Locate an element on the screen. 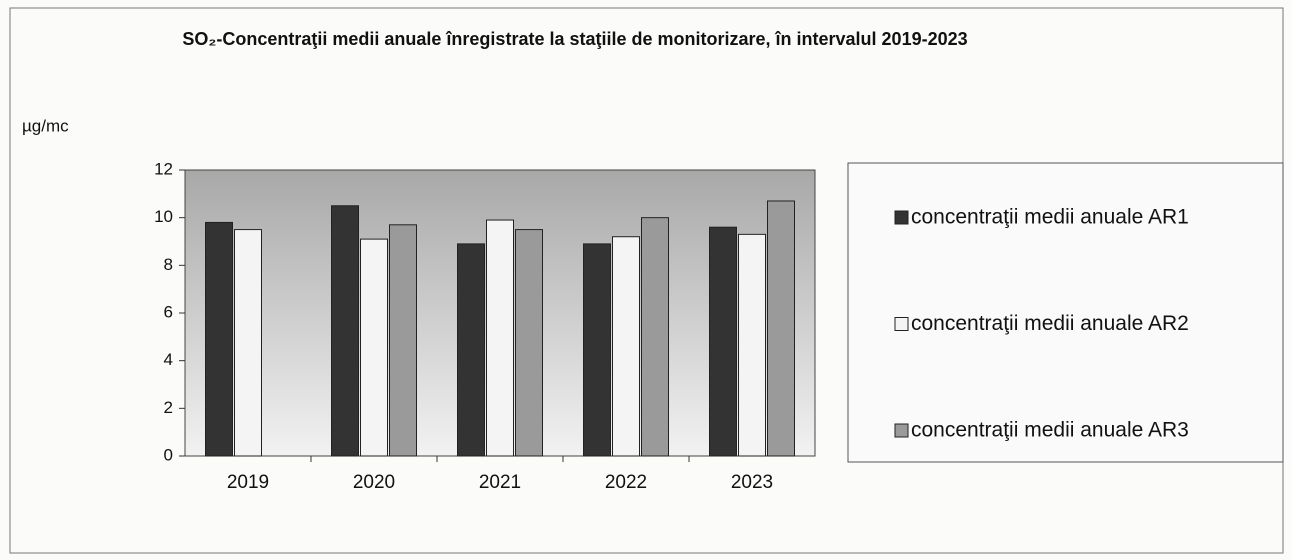 This screenshot has width=1291, height=560. legend-label: concentraţii medii anuale AR2 is located at coordinates (1050, 323).